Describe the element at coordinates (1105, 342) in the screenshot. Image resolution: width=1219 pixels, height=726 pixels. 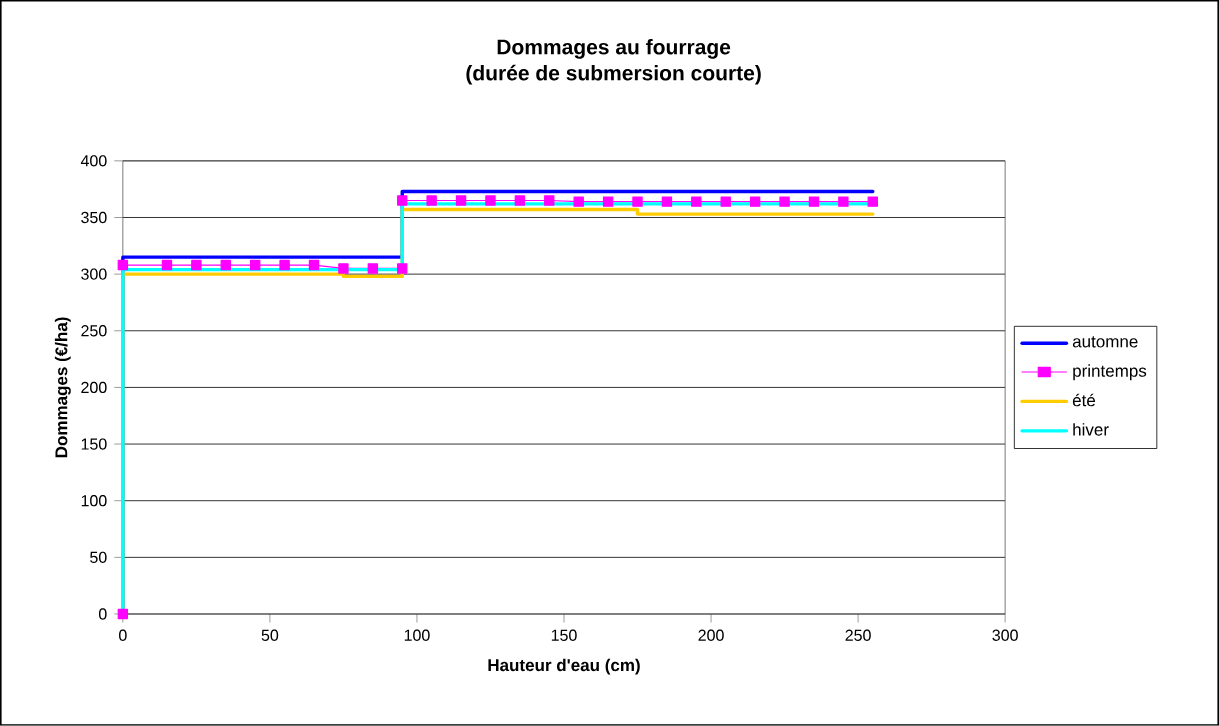
I see `legend-label: automne` at that location.